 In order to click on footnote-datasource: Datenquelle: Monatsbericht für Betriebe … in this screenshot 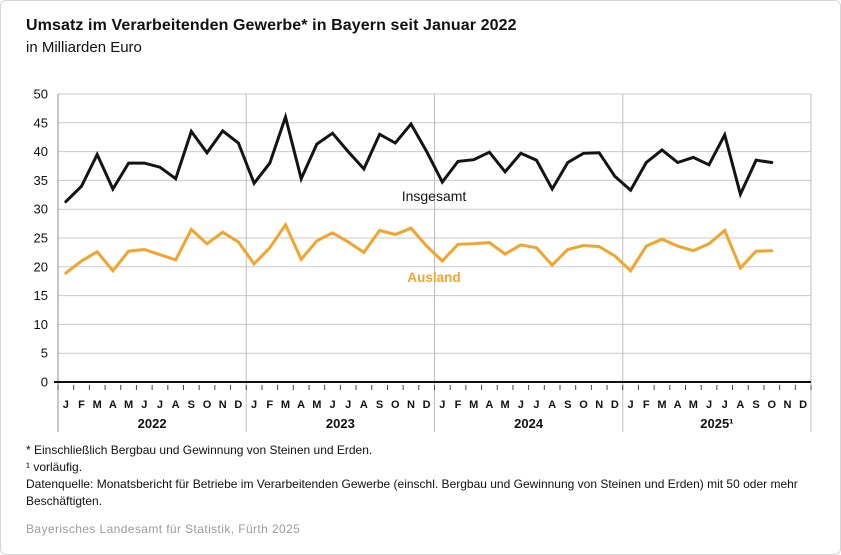, I will do `click(412, 492)`.